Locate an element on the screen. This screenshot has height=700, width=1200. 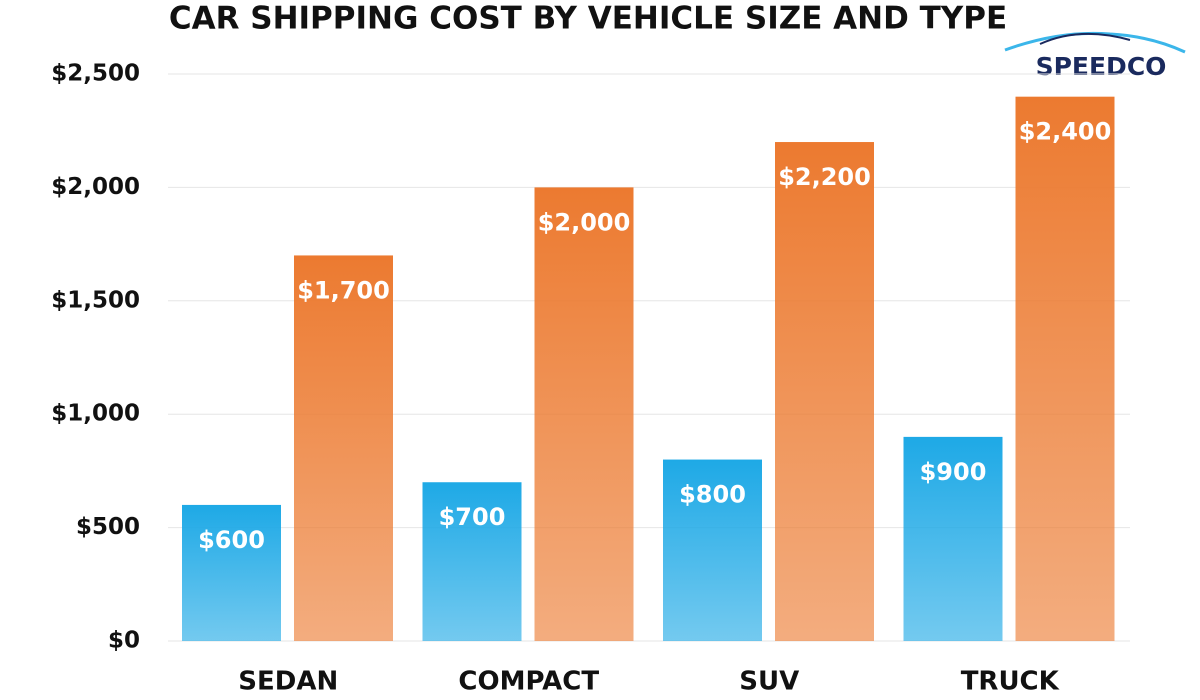
brand-name: SPEEDCO is located at coordinates (1101, 66).